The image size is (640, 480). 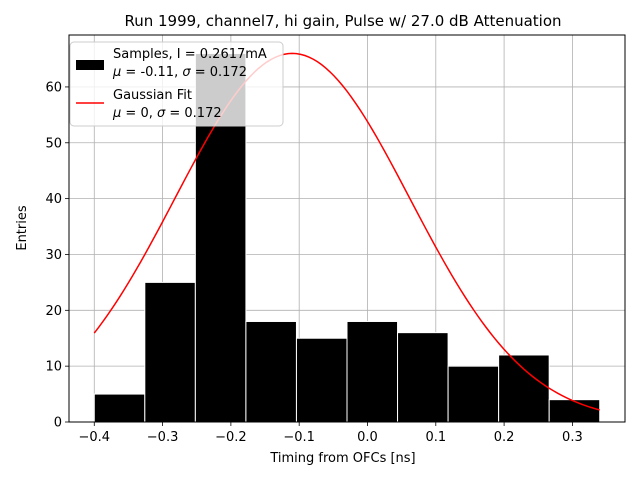 What do you see at coordinates (90, 65) in the screenshot?
I see `legend-samples-swatch` at bounding box center [90, 65].